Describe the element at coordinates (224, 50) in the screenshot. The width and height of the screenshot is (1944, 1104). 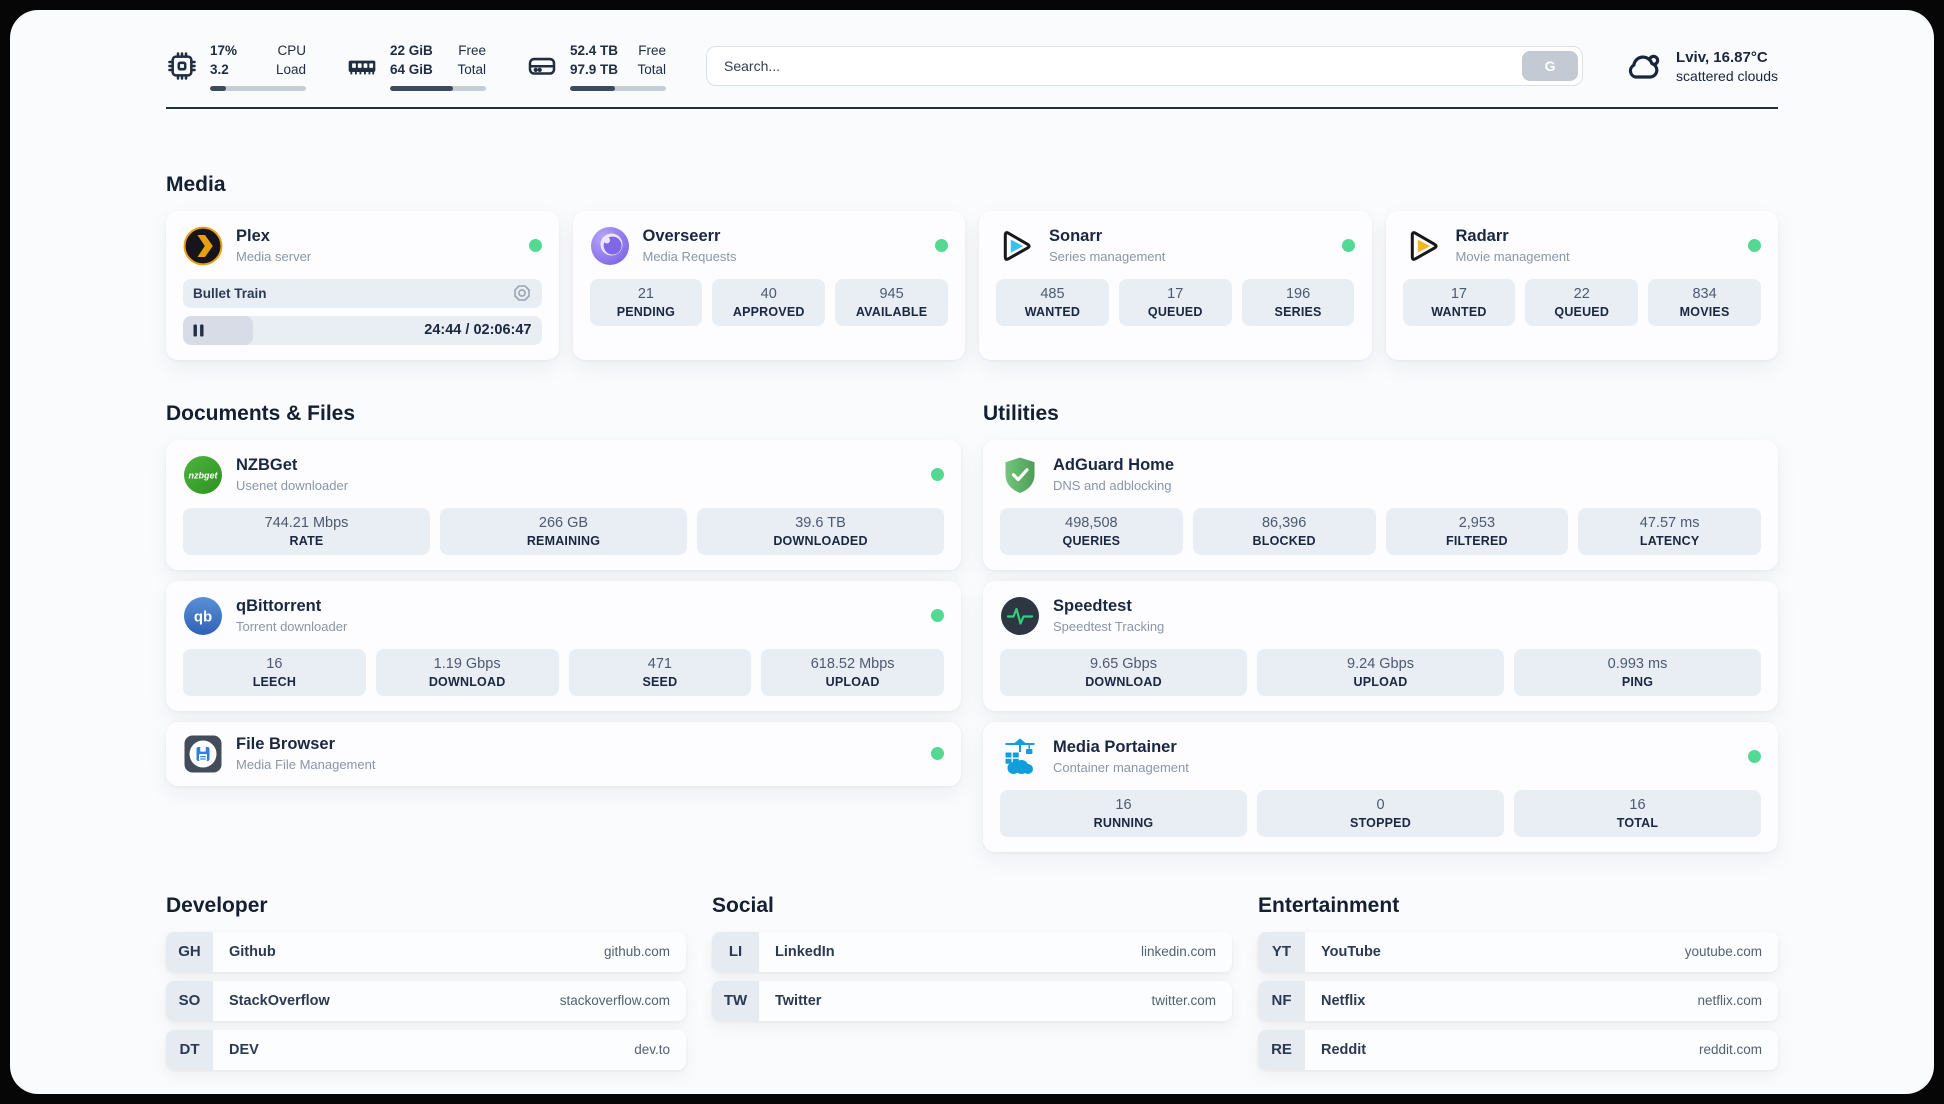
I see `cpu-usage-value: 17%` at that location.